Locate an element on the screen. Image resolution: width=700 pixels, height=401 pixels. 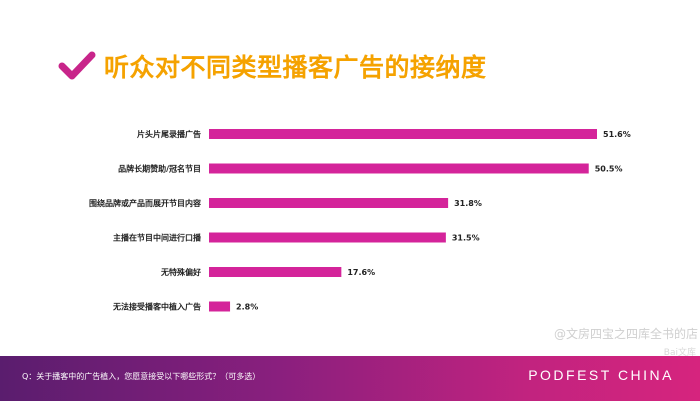
category-label: 品牌长期赞助/冠名节目 is located at coordinates (159, 169).